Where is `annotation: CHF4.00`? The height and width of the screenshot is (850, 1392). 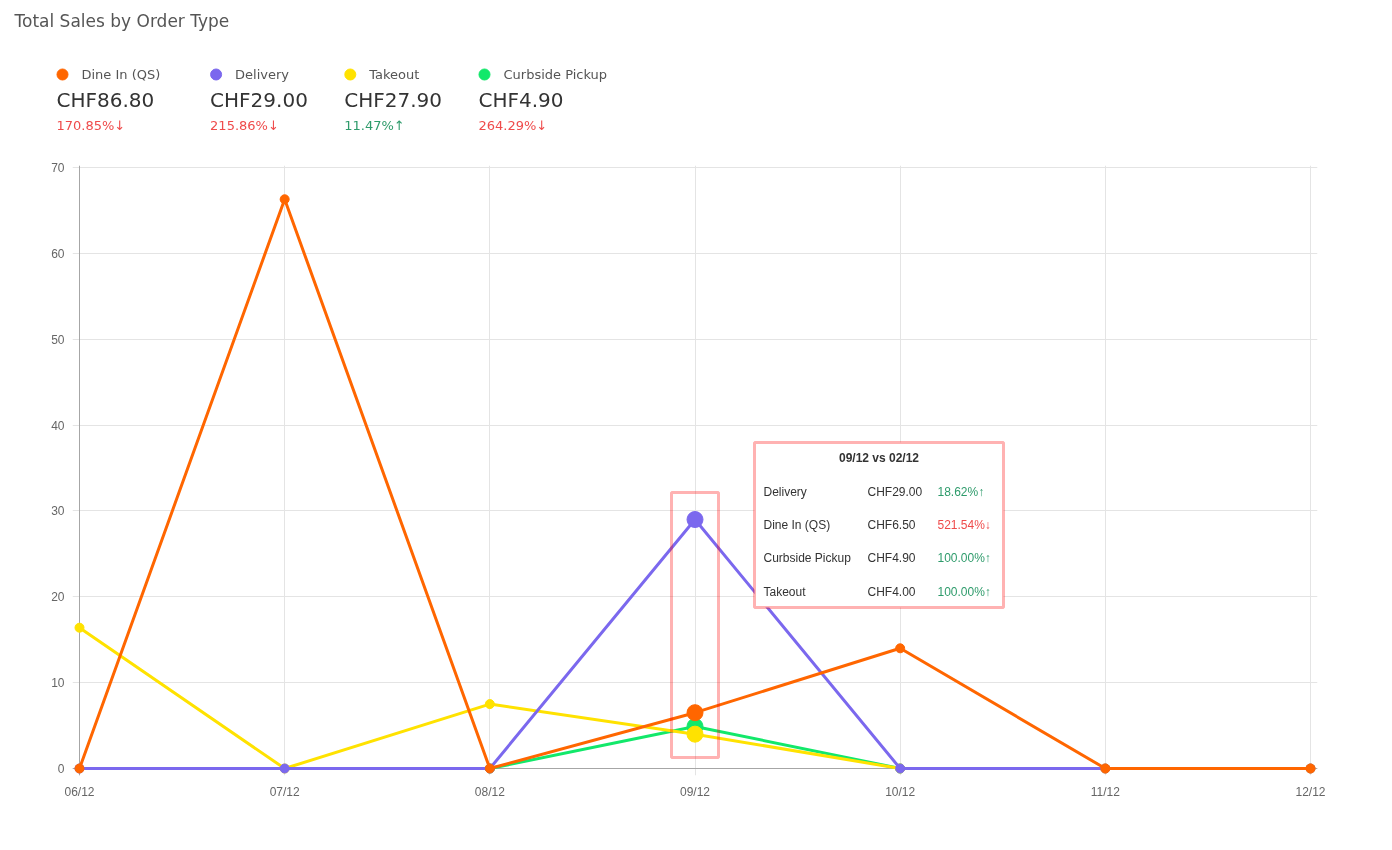 annotation: CHF4.00 is located at coordinates (891, 591).